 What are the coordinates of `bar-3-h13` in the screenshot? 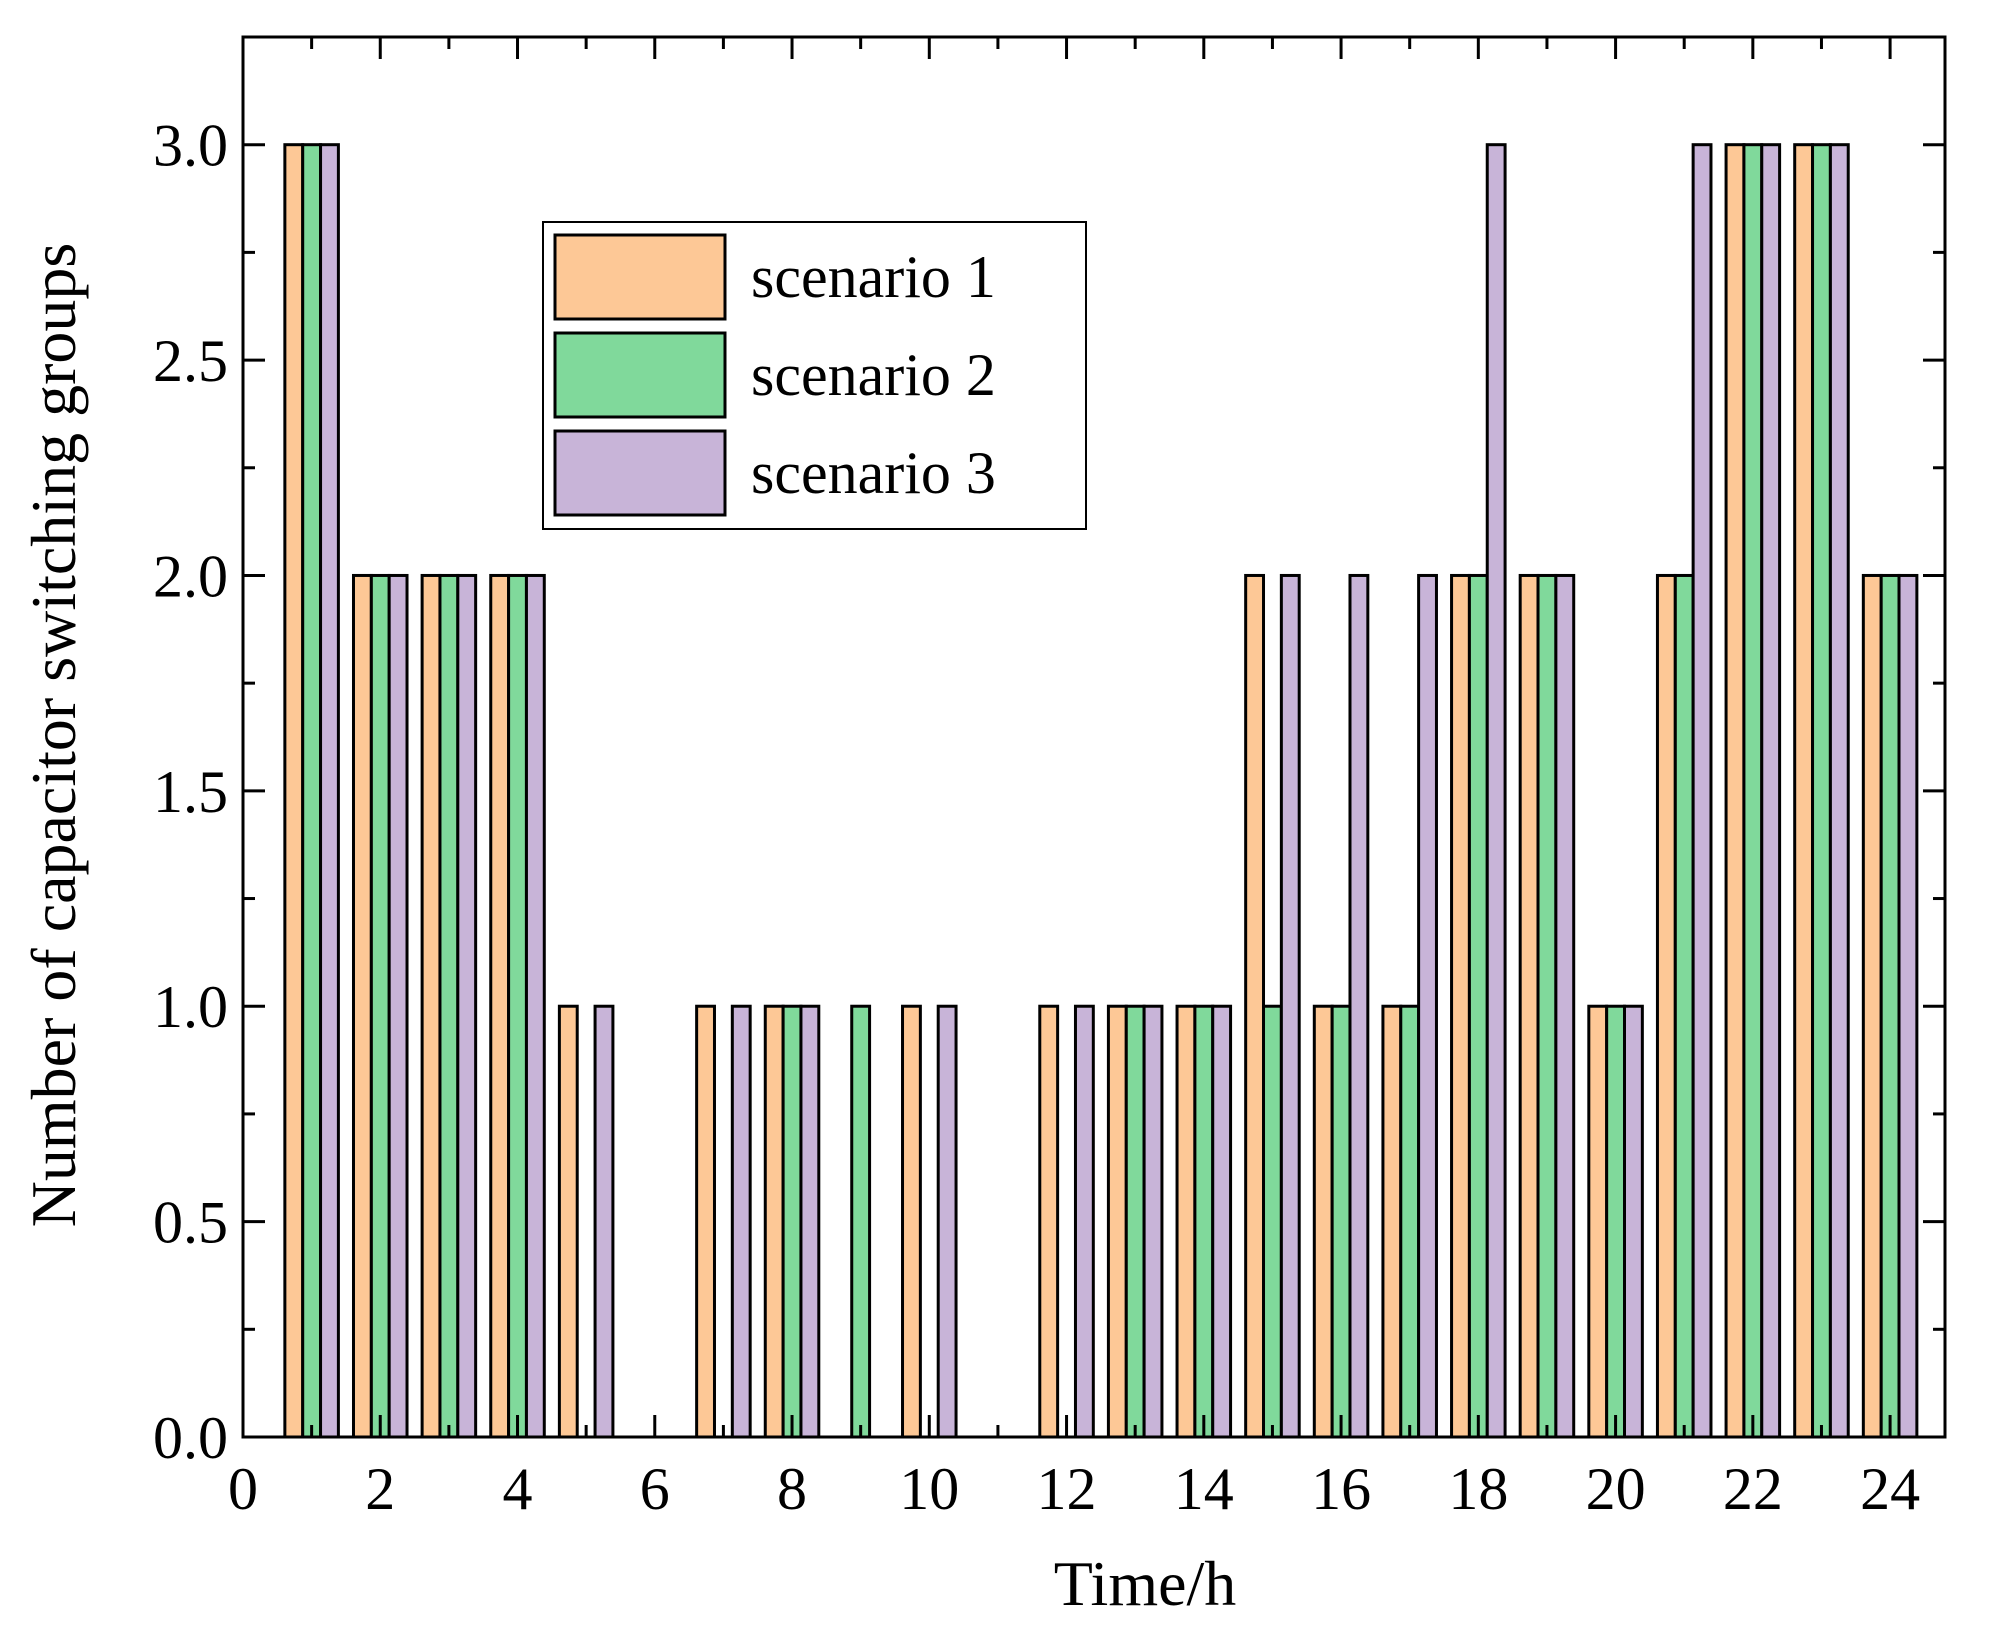 It's located at (1153, 1221).